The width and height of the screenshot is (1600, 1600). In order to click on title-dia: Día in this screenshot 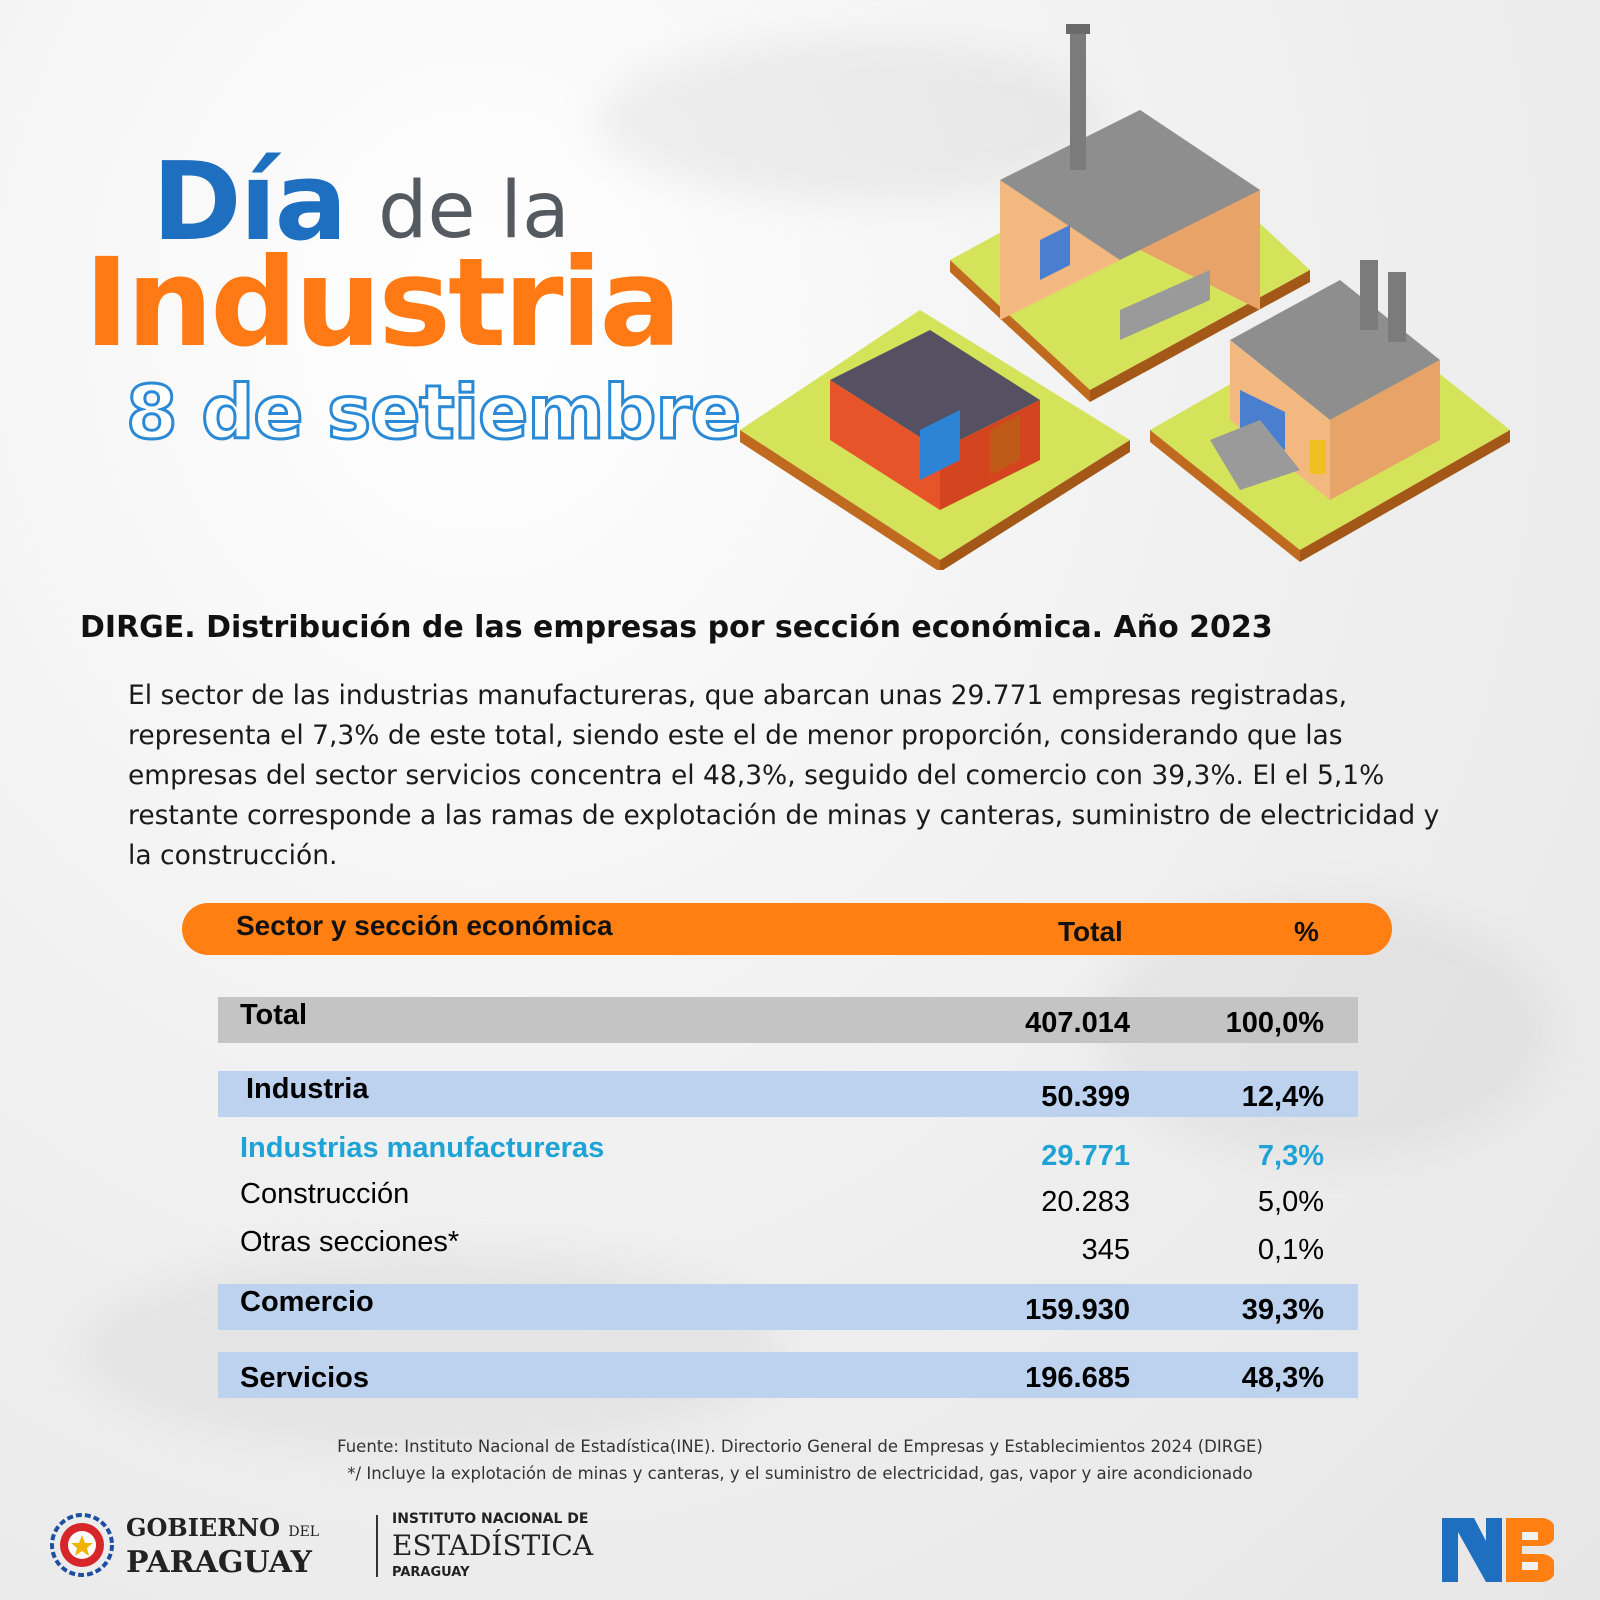, I will do `click(250, 202)`.